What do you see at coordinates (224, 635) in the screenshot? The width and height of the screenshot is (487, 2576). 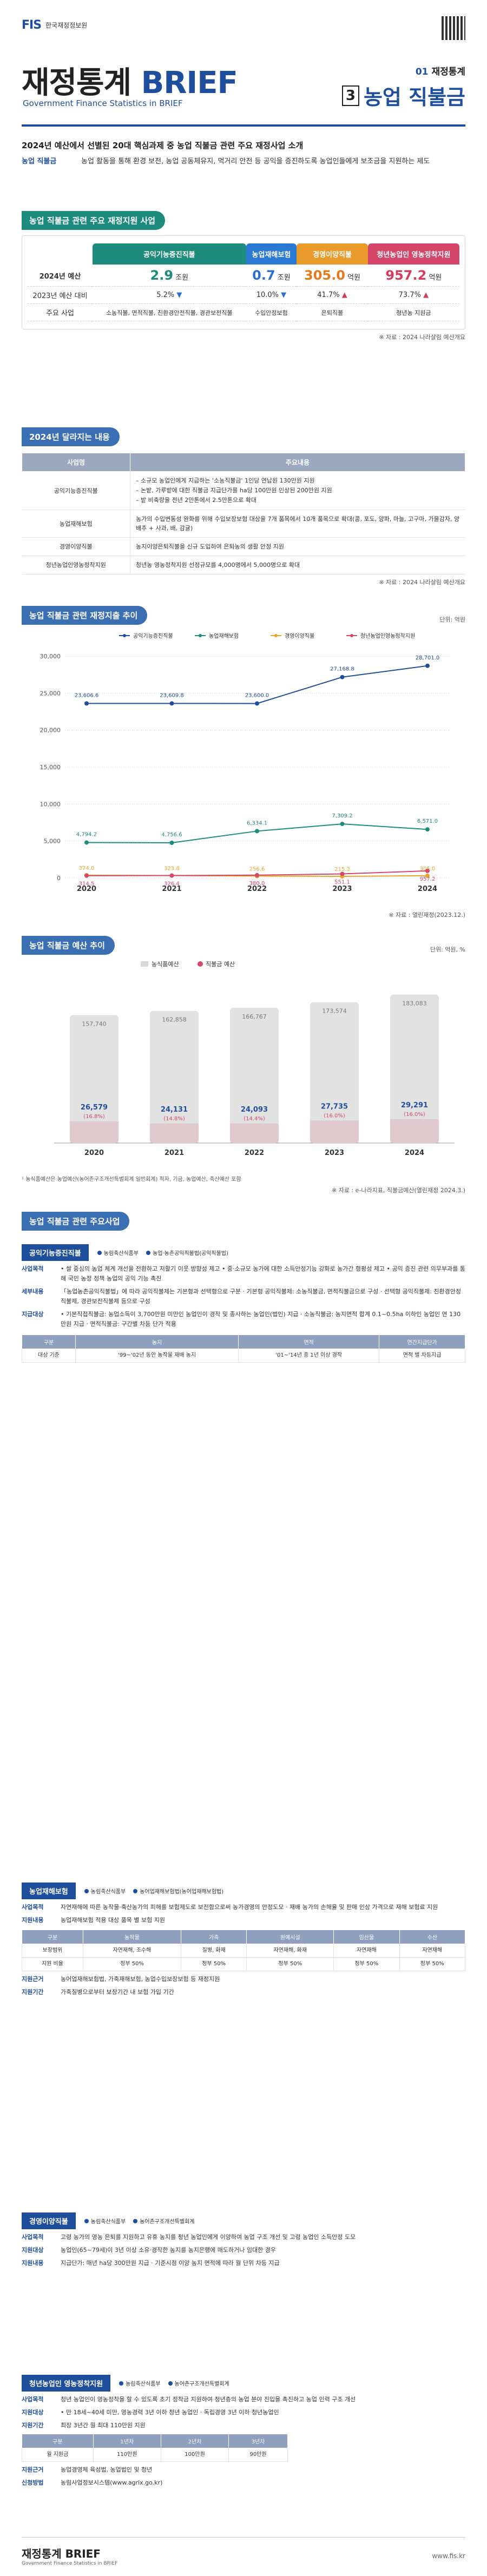 I see `legend-label: 농업재해보험` at bounding box center [224, 635].